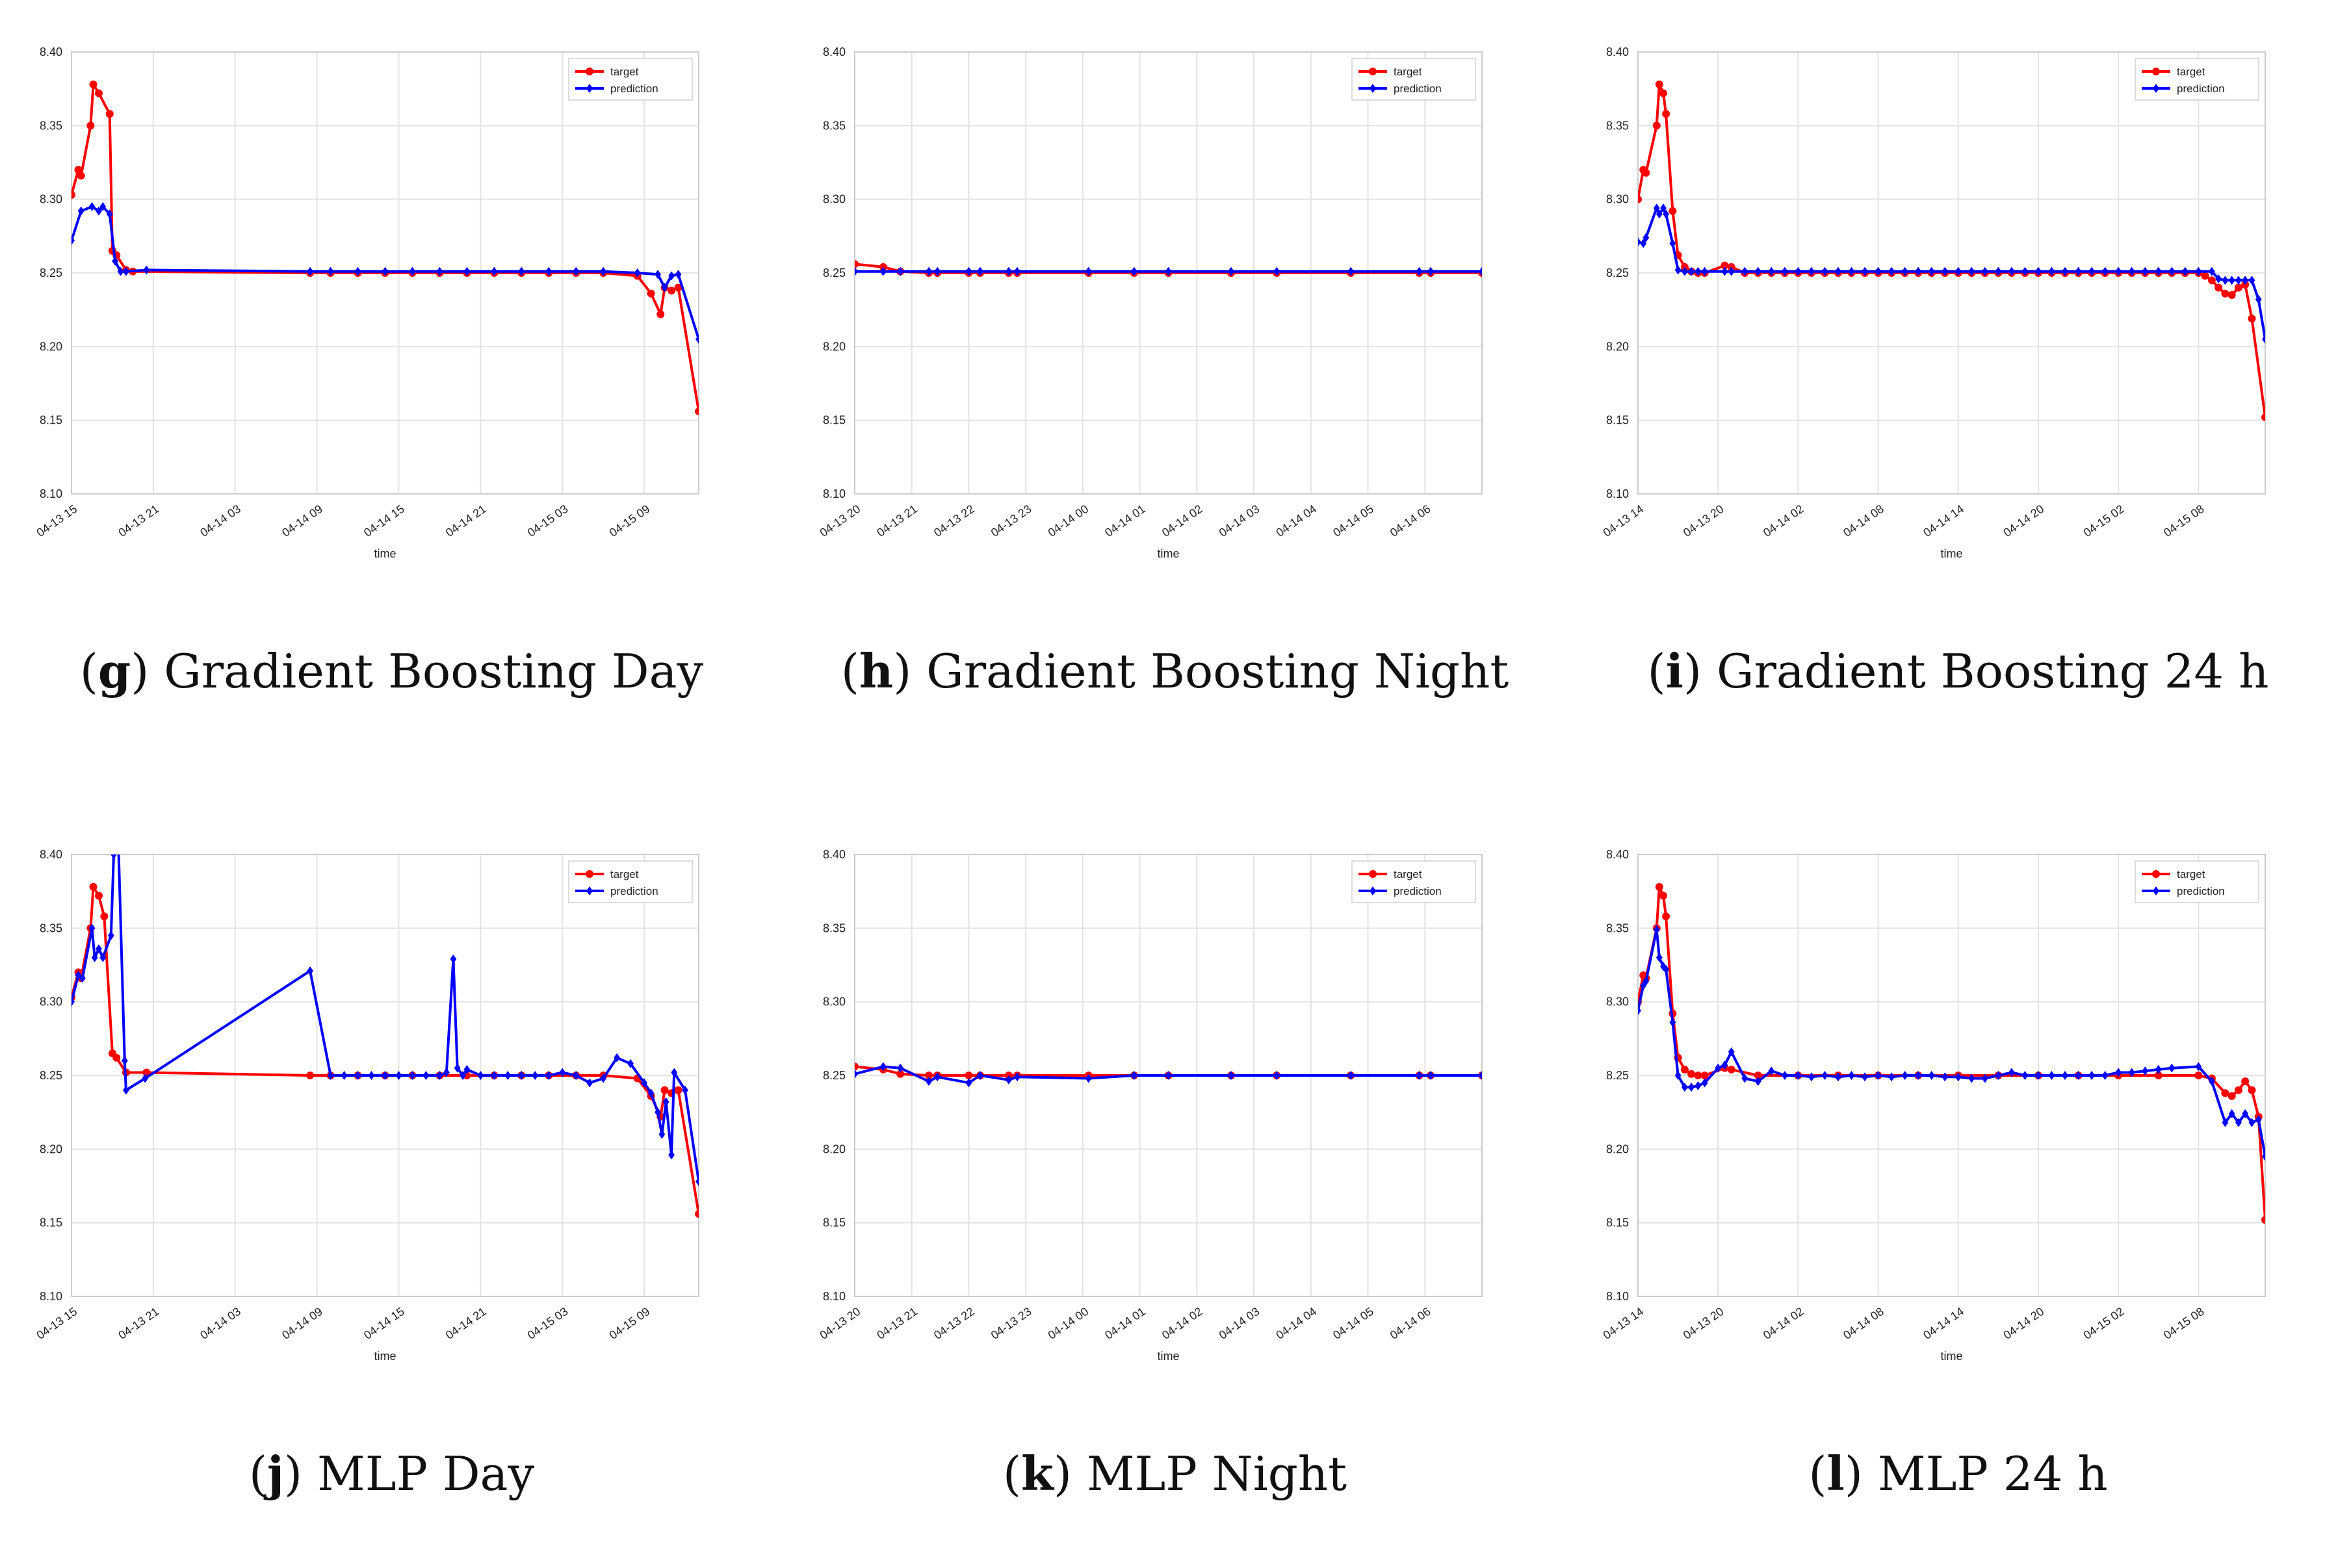  Describe the element at coordinates (466, 520) in the screenshot. I see `x-tick-label: 04-14 21` at that location.